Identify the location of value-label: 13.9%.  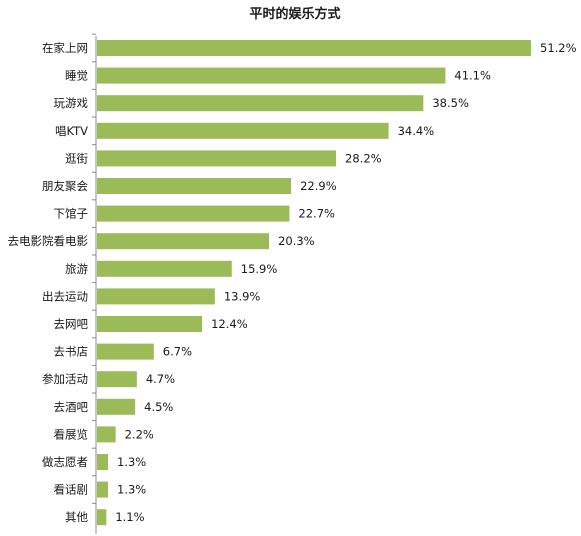
(242, 296).